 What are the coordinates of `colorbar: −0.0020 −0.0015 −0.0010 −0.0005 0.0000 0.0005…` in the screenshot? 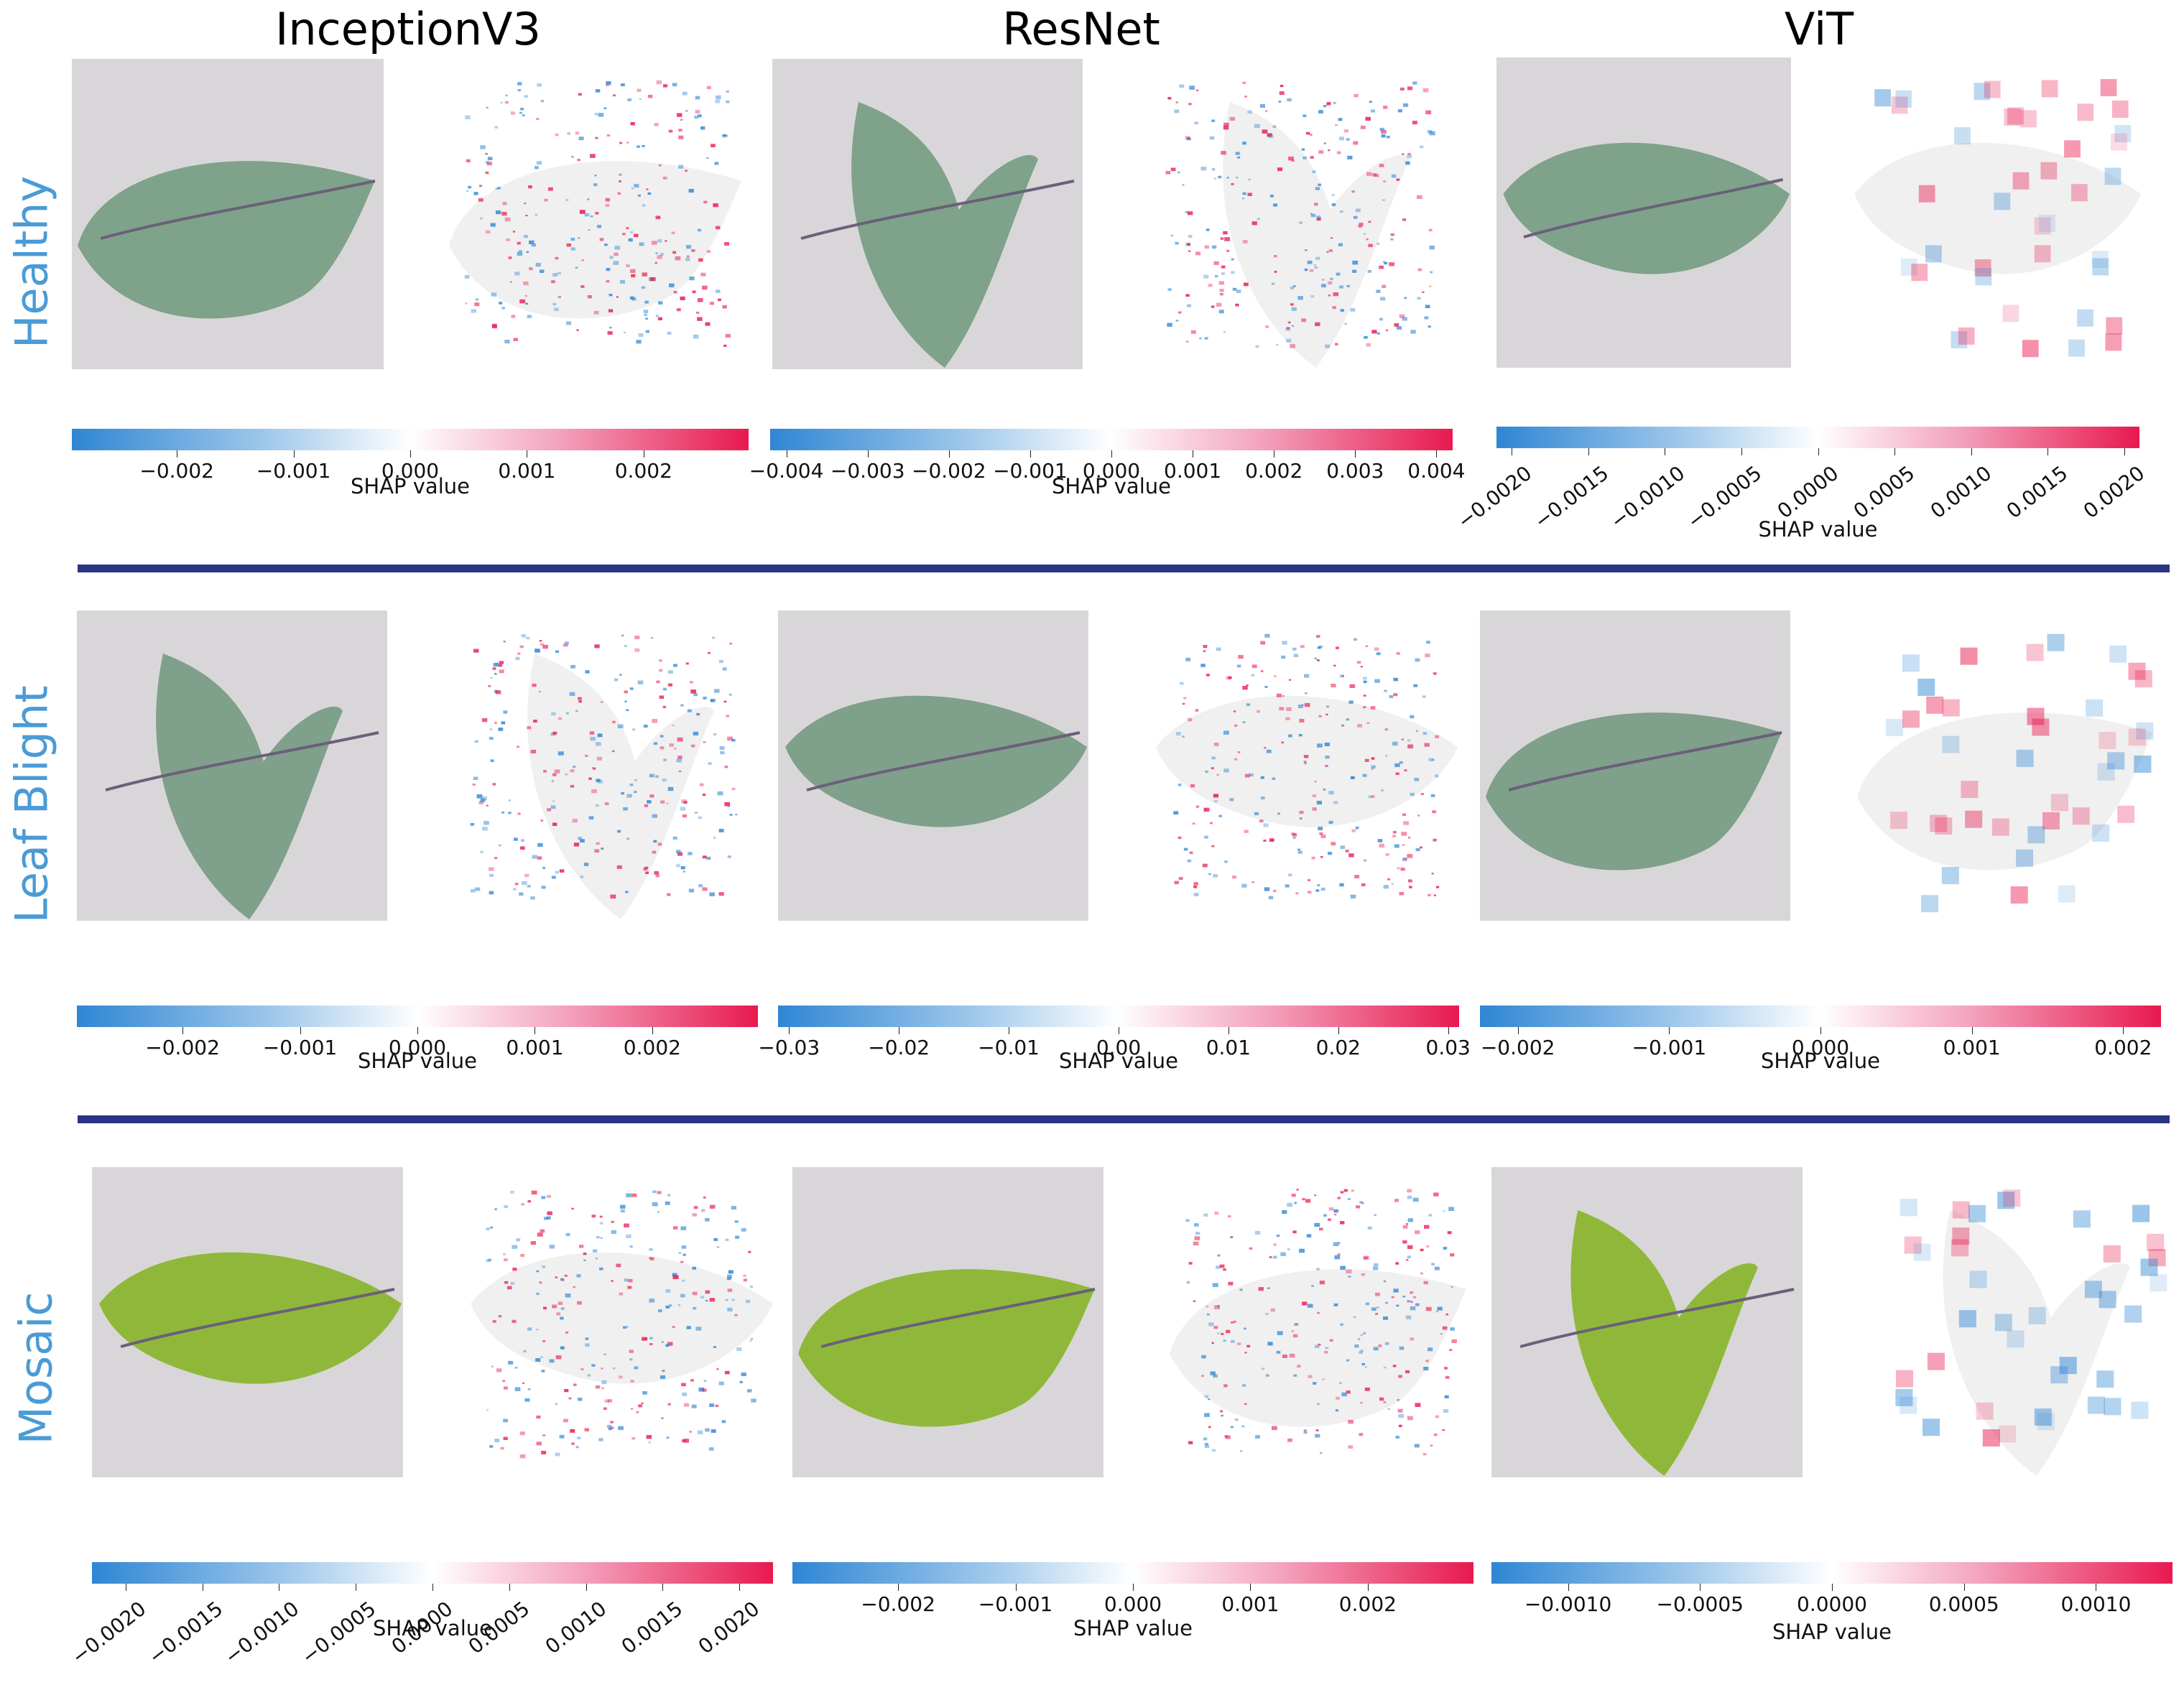 It's located at (1801, 481).